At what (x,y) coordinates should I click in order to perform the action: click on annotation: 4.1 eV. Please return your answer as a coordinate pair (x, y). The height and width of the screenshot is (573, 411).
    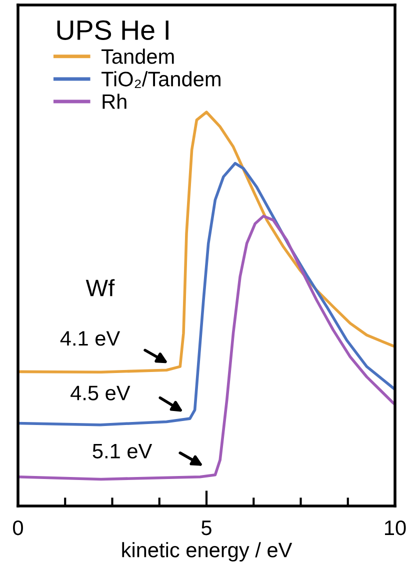
    Looking at the image, I should click on (90, 338).